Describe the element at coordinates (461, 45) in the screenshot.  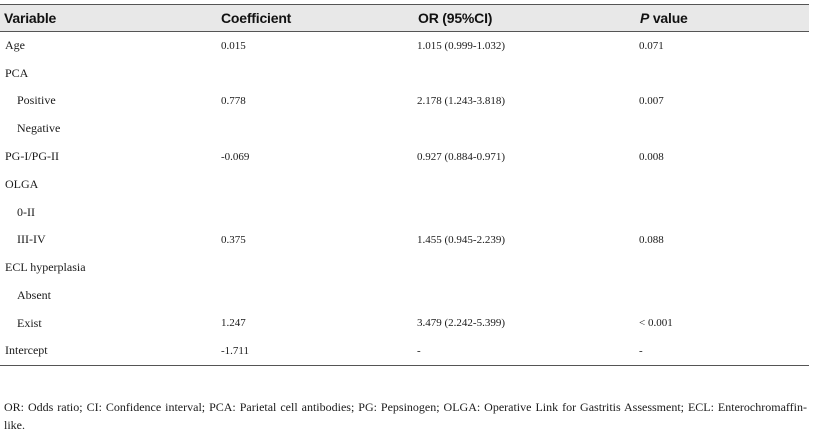
I see `cell-or: 1.015 (0.999-1.032)` at that location.